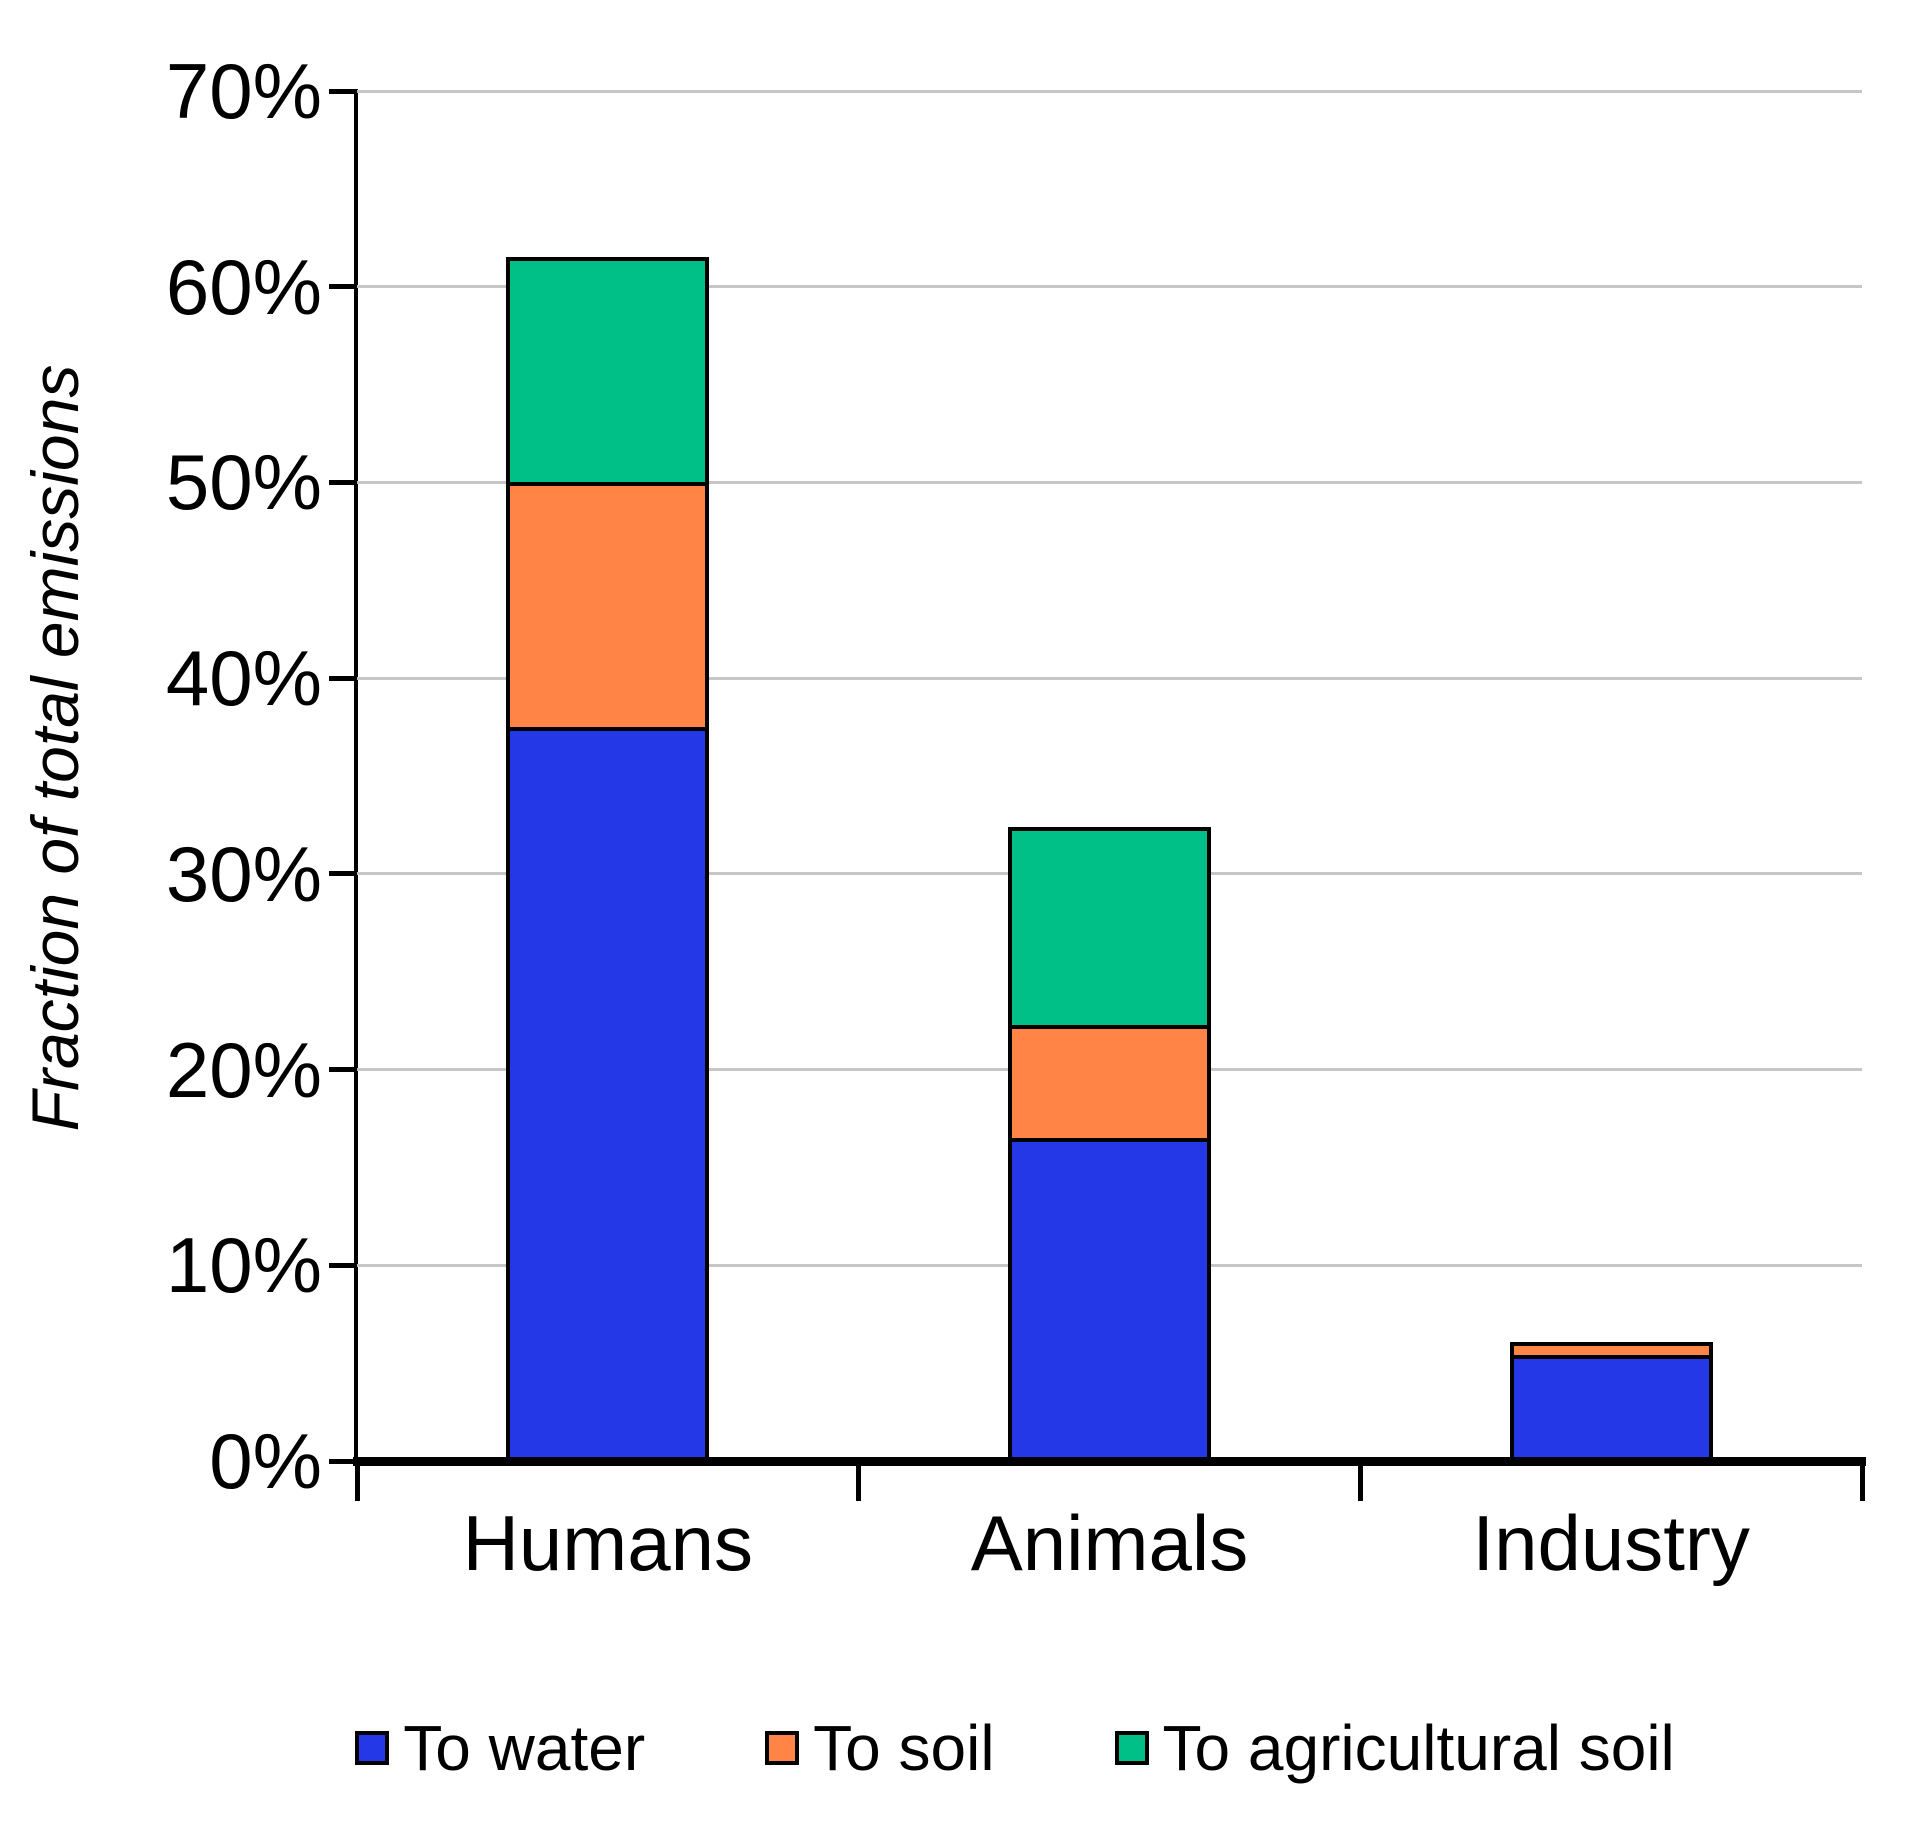 This screenshot has width=1921, height=1828. I want to click on y-tick-label-40: 40%, so click(243, 678).